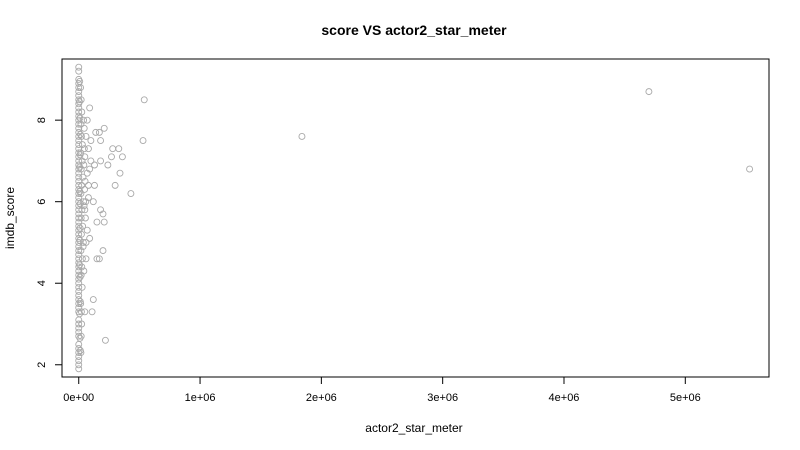 This screenshot has height=450, width=800. What do you see at coordinates (42, 120) in the screenshot?
I see `y-tick-label: 8` at bounding box center [42, 120].